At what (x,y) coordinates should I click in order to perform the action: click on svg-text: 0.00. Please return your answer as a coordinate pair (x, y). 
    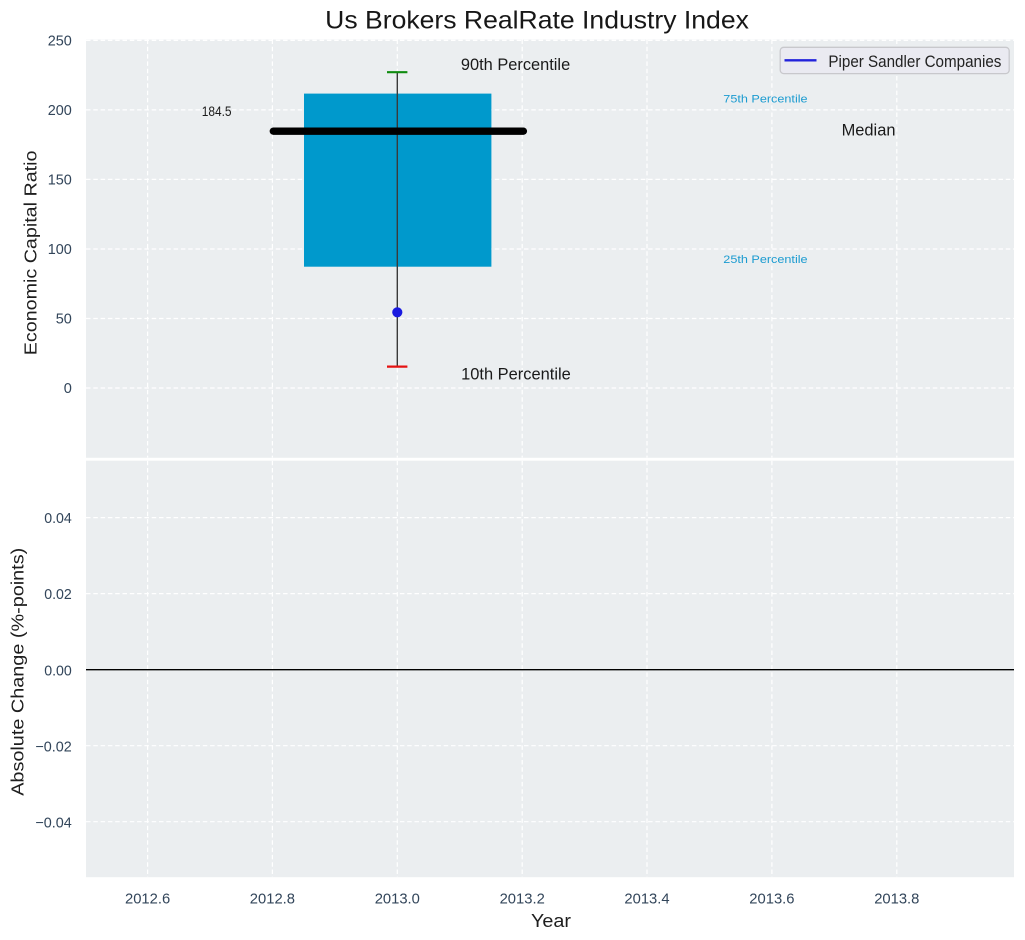
    Looking at the image, I should click on (58, 671).